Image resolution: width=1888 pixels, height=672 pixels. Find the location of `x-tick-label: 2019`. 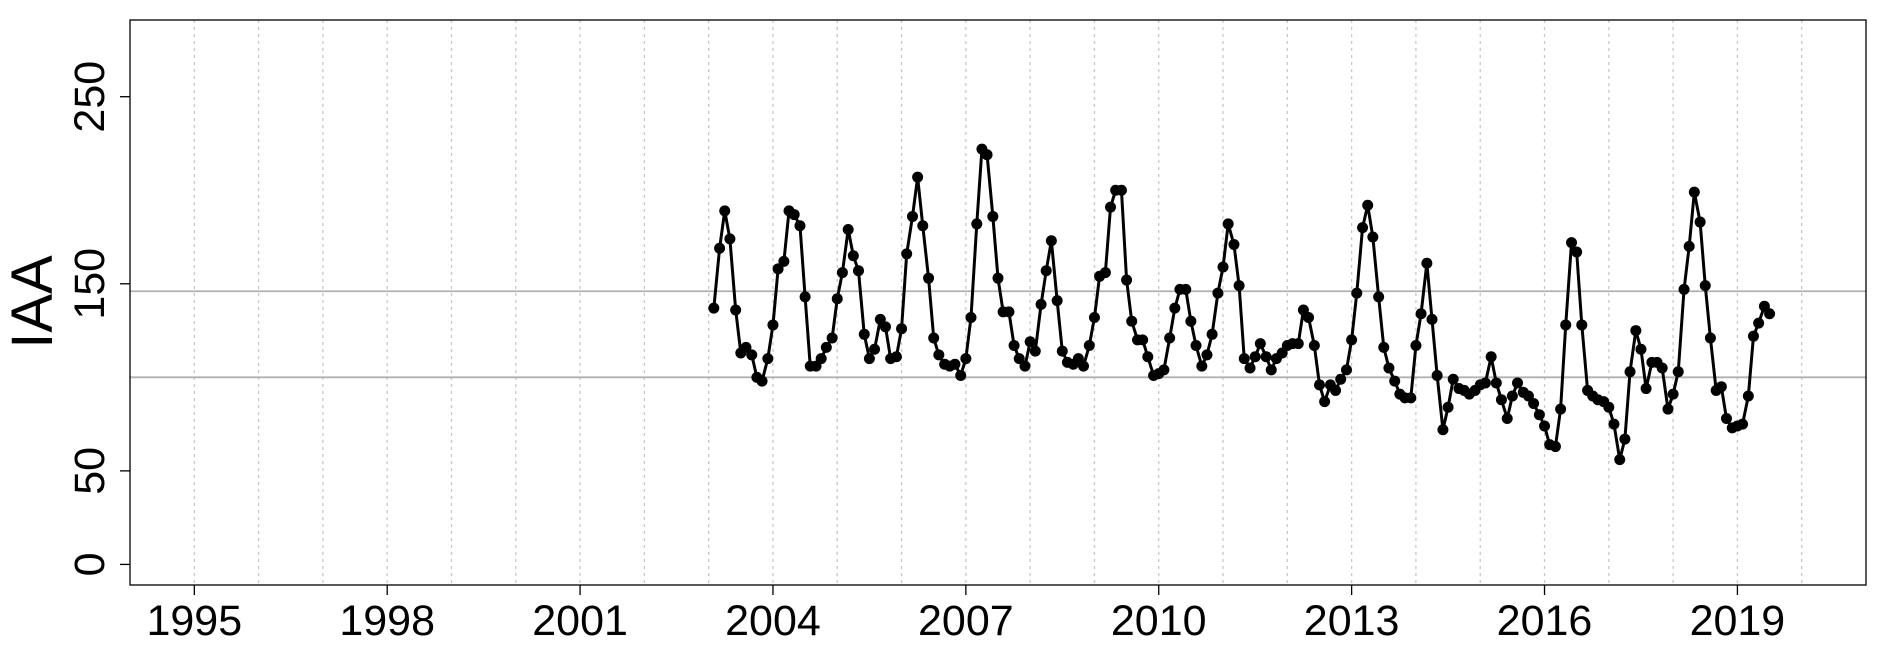

x-tick-label: 2019 is located at coordinates (1738, 621).